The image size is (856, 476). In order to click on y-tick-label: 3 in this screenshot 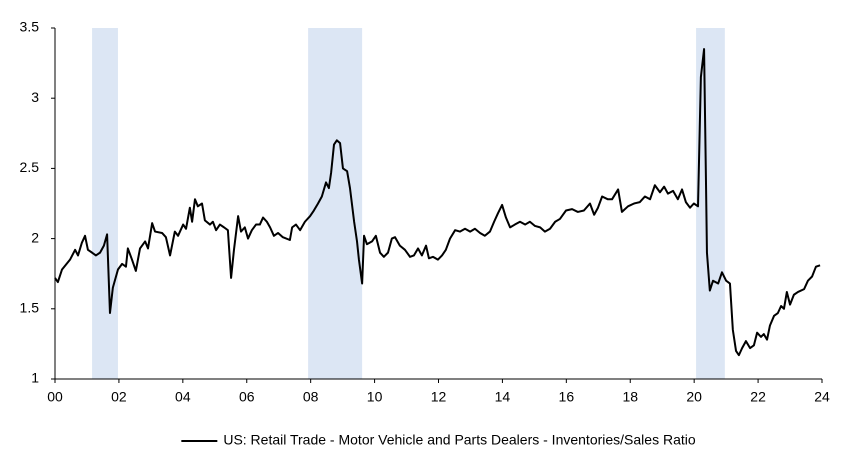, I will do `click(35, 97)`.